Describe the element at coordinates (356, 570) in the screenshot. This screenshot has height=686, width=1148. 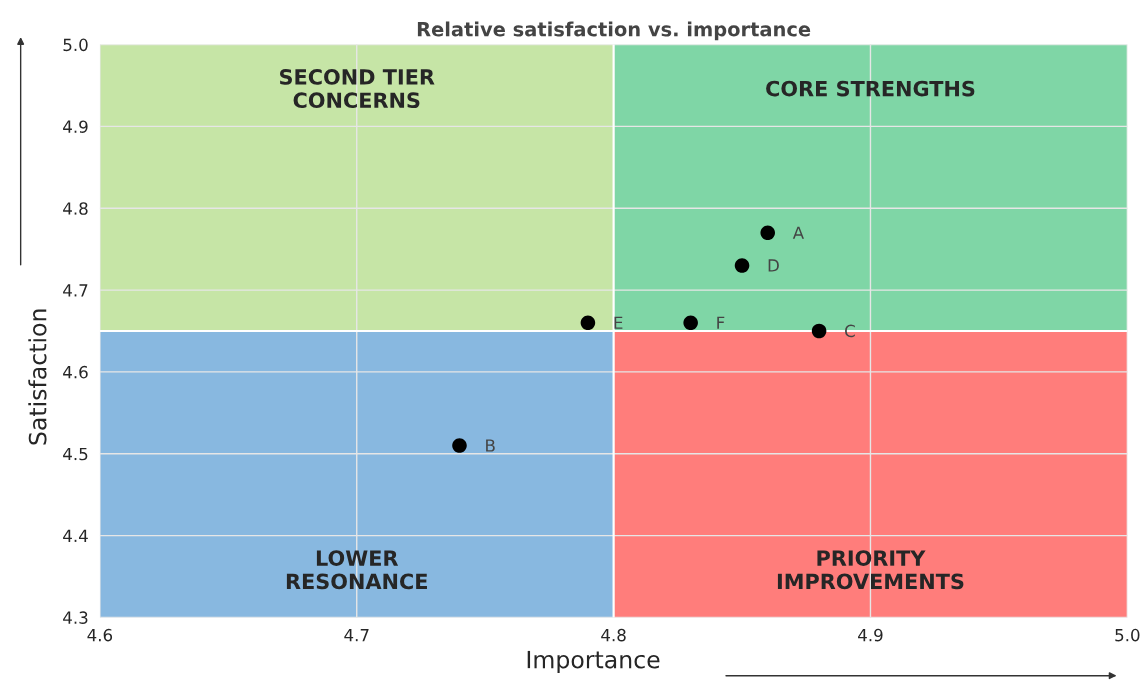
I see `annotation: LOWER RESONANCE` at that location.